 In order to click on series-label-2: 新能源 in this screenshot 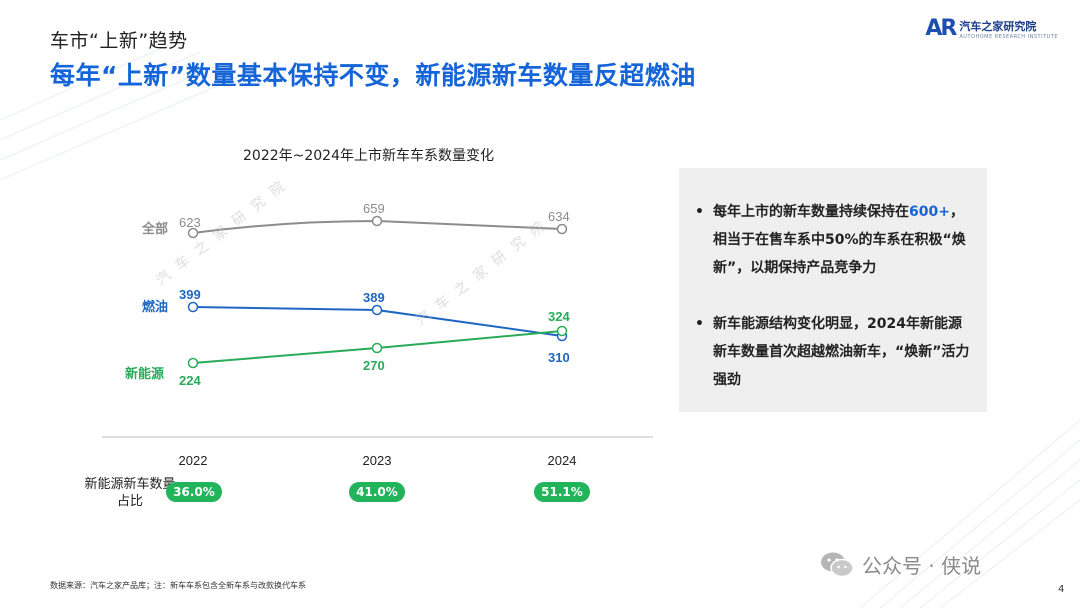, I will do `click(144, 374)`.